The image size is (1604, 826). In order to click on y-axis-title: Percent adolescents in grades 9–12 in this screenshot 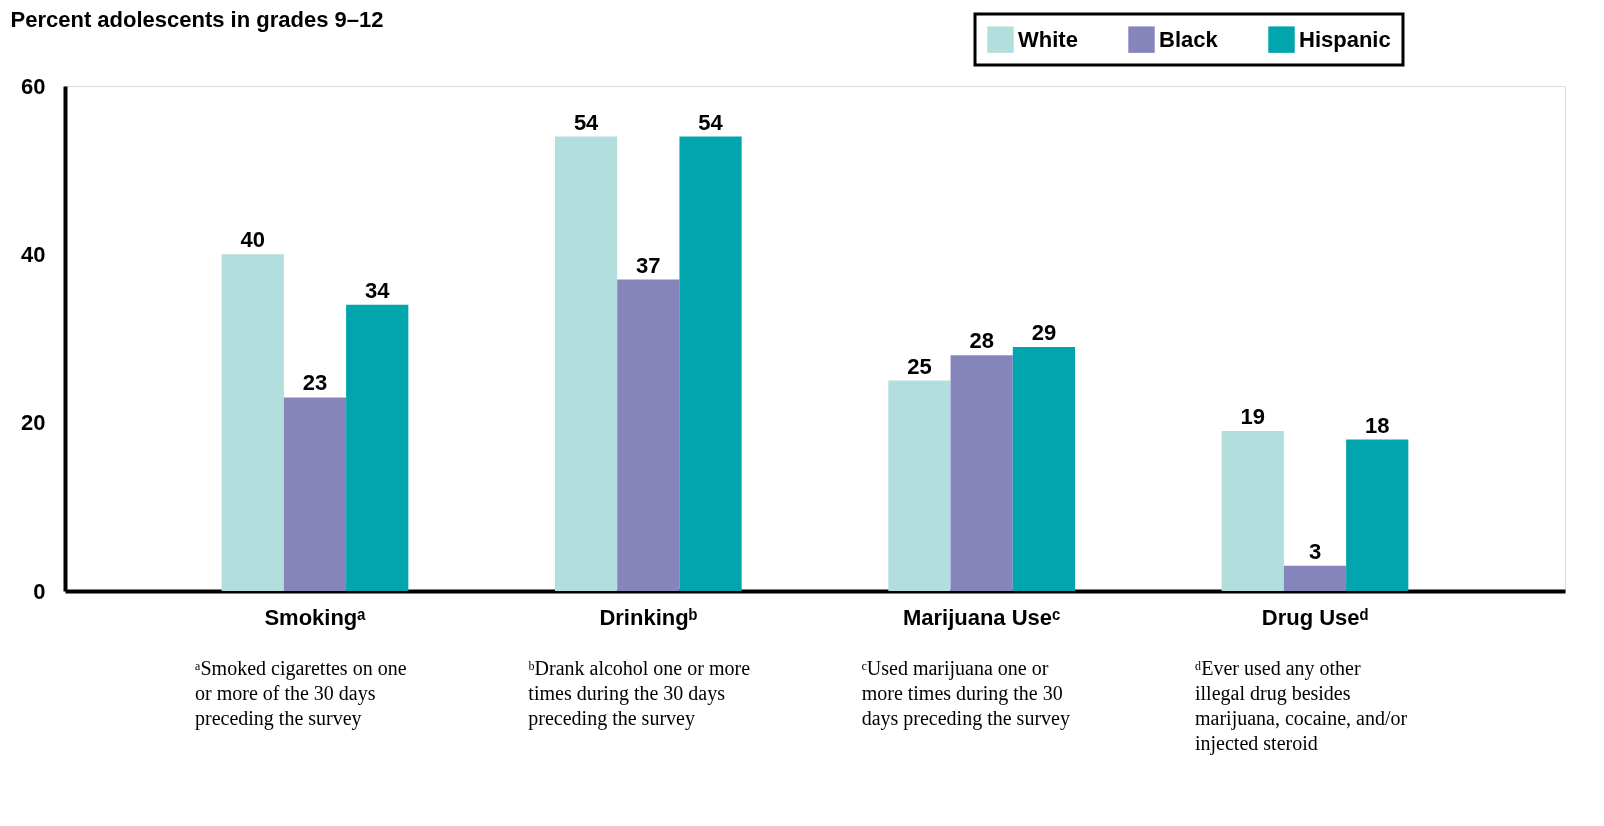, I will do `click(197, 19)`.